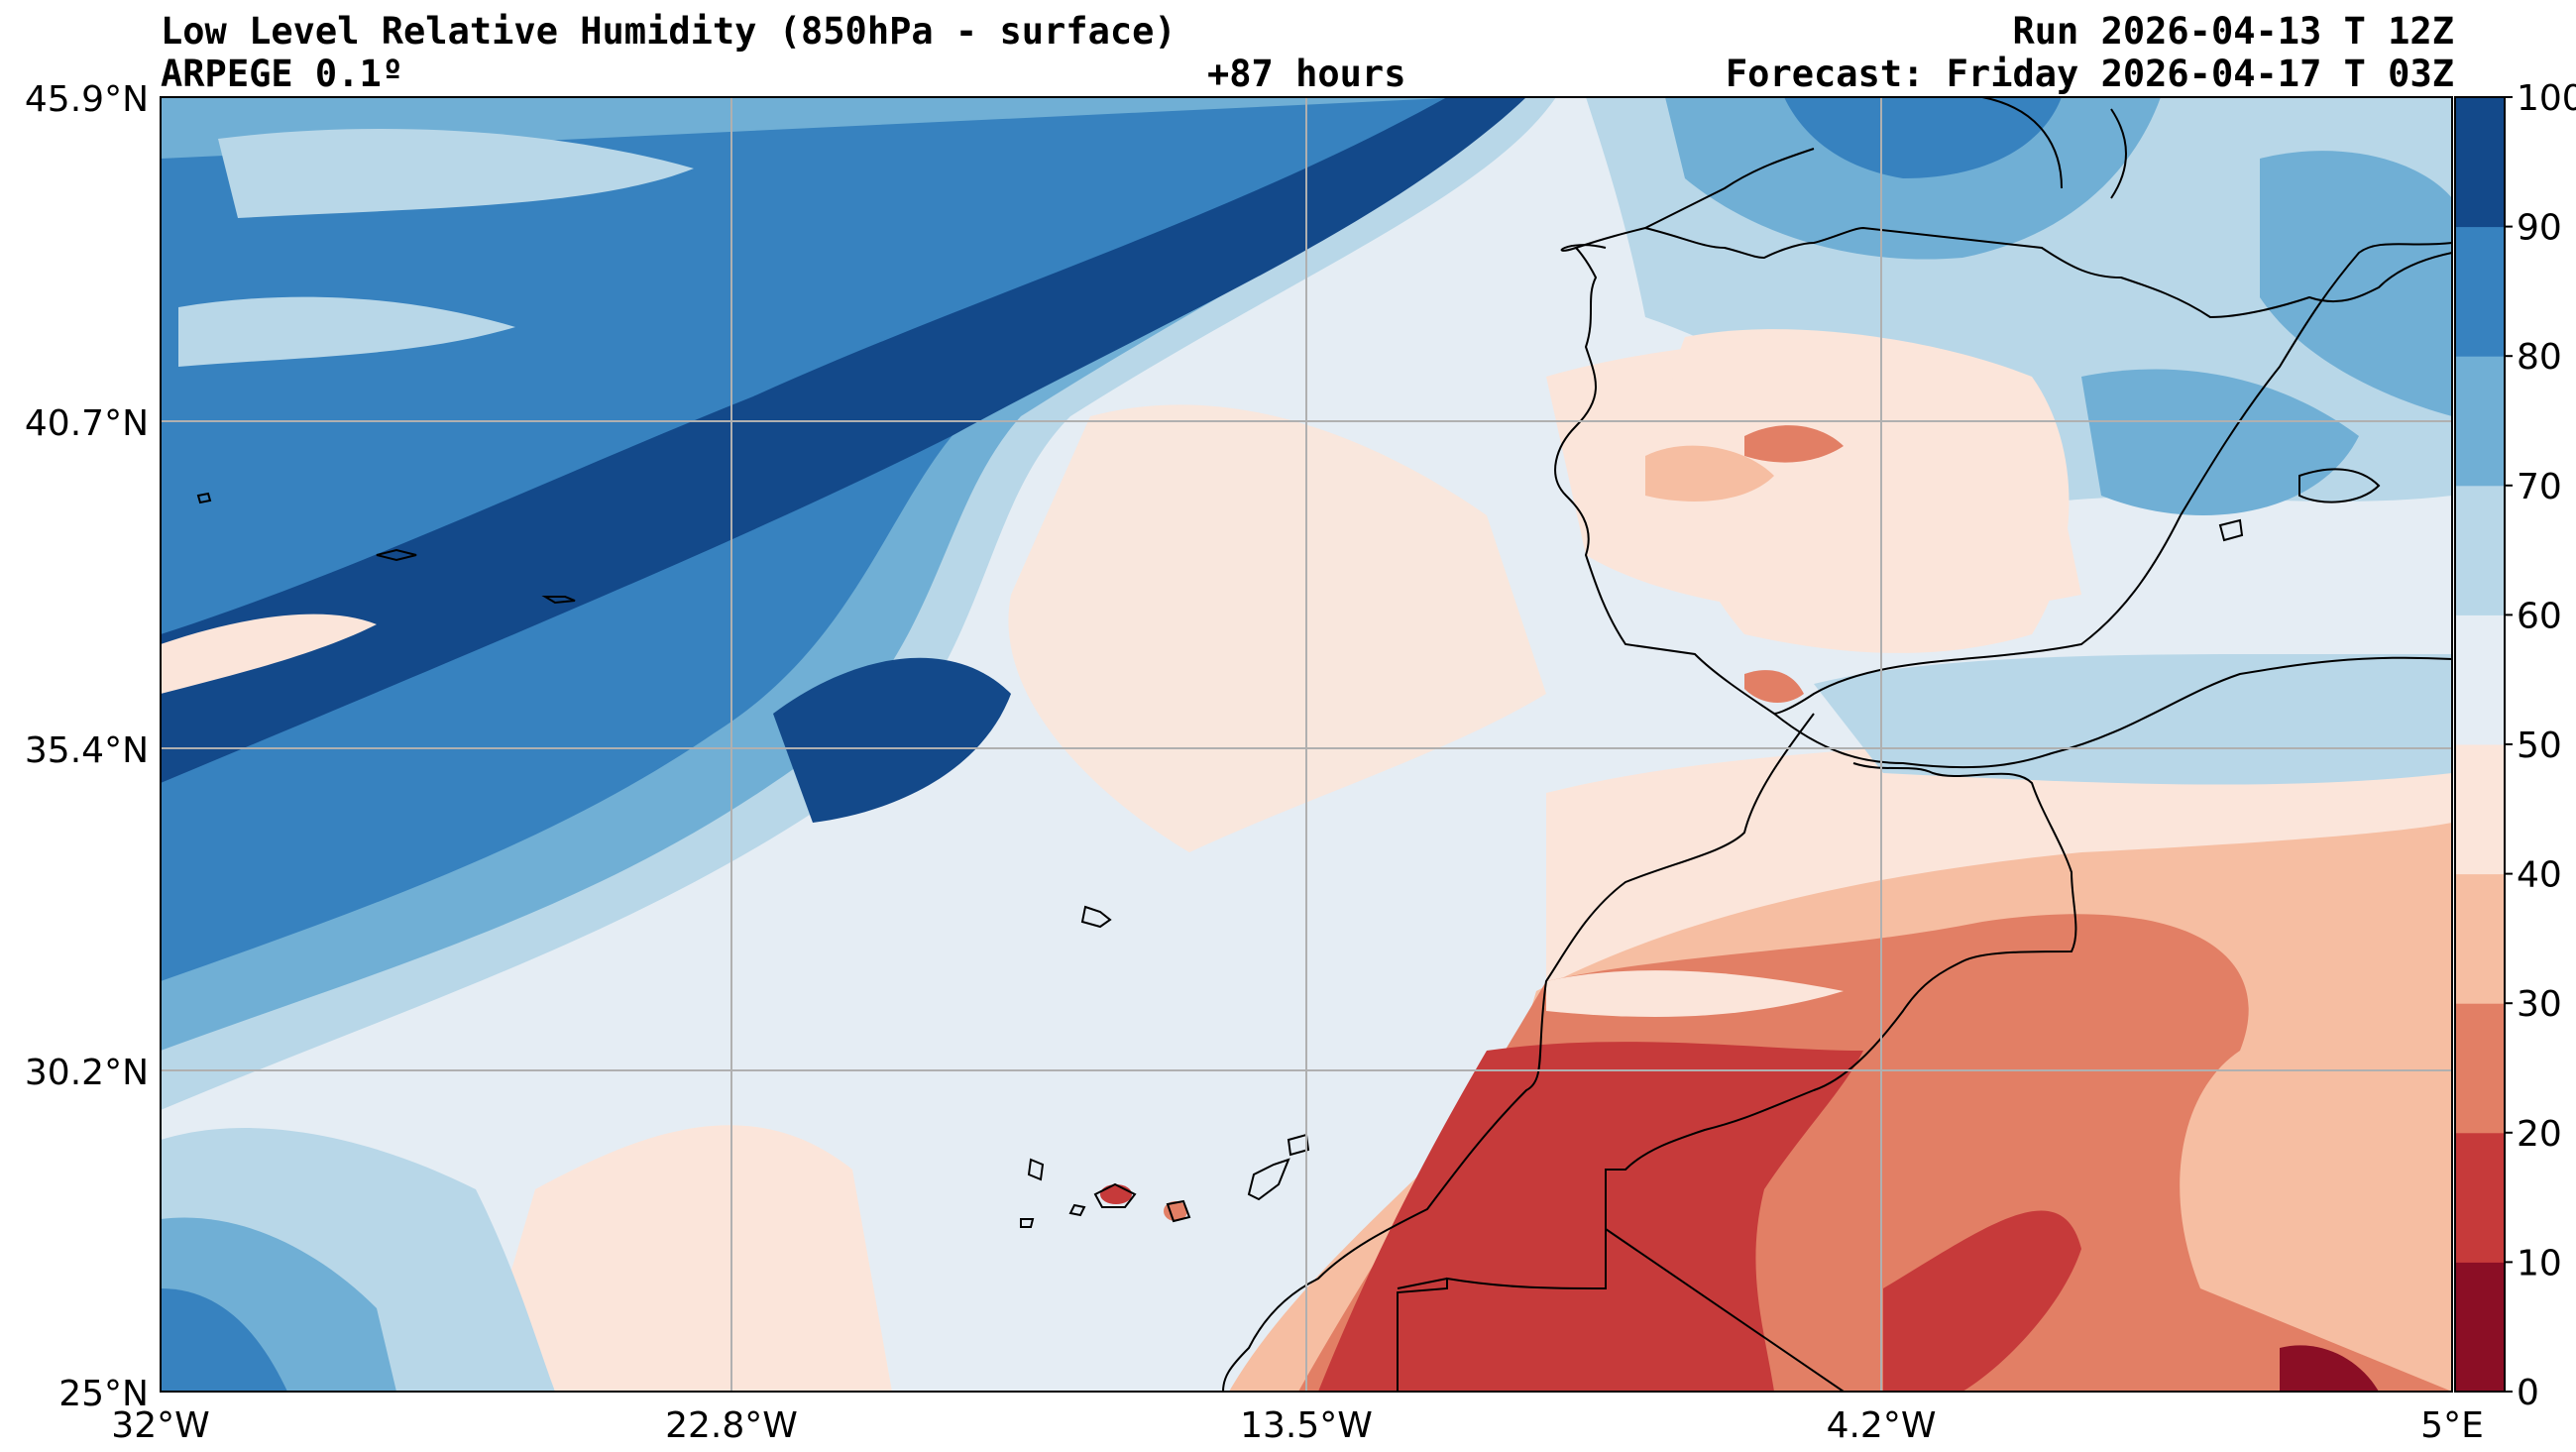  I want to click on colorbar-tick-label: 30, so click(2539, 1004).